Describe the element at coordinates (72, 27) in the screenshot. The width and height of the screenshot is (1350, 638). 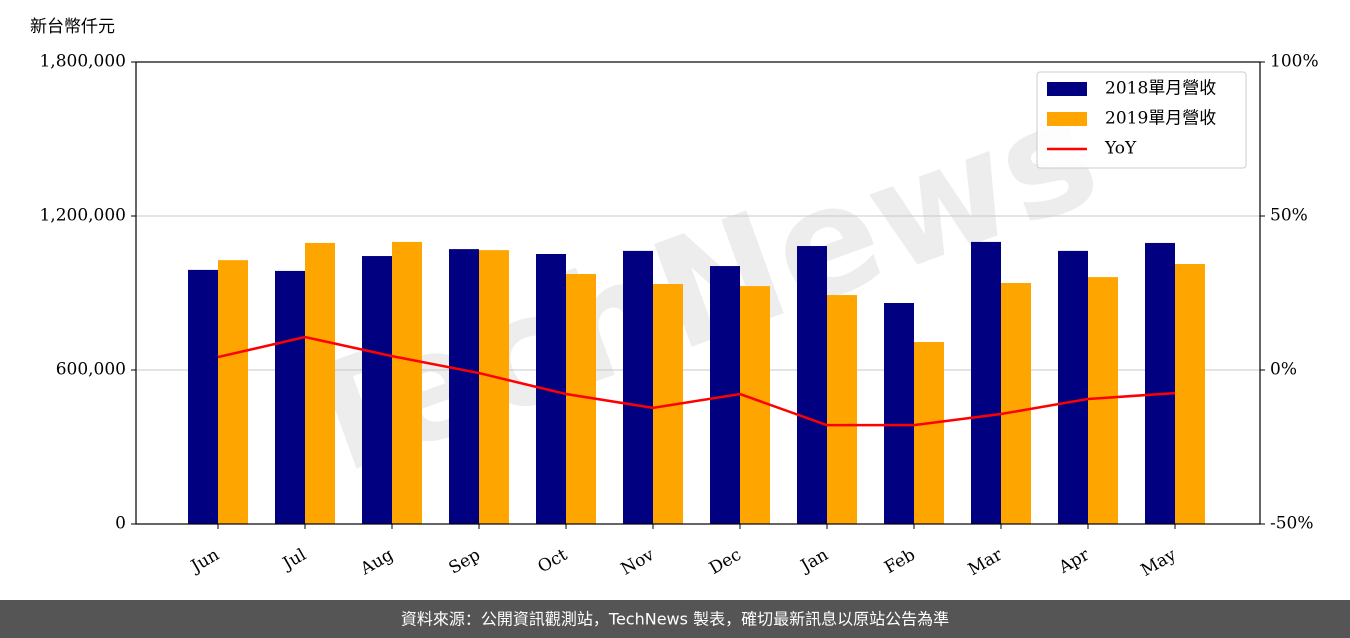
I see `y-axis-unit: 新台幣仟元` at that location.